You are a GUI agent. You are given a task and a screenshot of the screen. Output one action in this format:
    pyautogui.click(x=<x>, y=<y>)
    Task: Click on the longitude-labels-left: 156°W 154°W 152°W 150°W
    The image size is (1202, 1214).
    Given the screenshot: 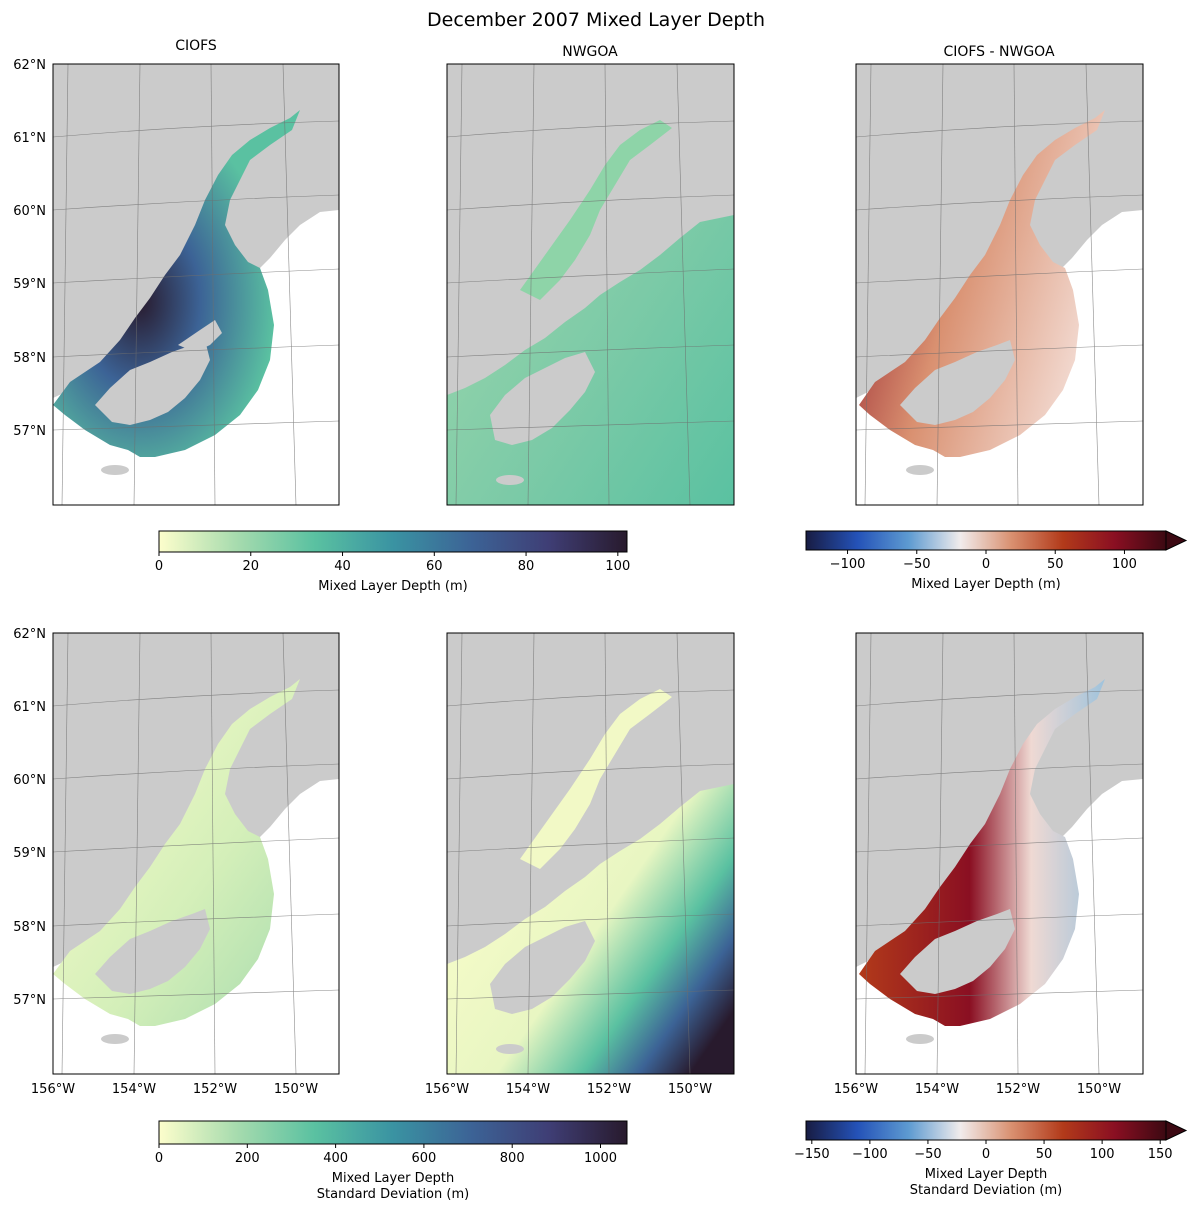 What is the action you would take?
    pyautogui.click(x=174, y=1089)
    